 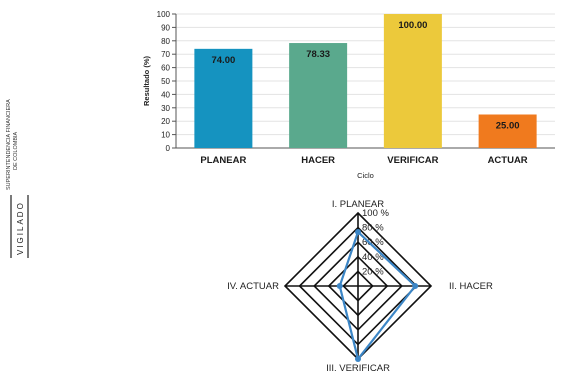 I want to click on bar-value-label: 74.00, so click(x=223, y=60).